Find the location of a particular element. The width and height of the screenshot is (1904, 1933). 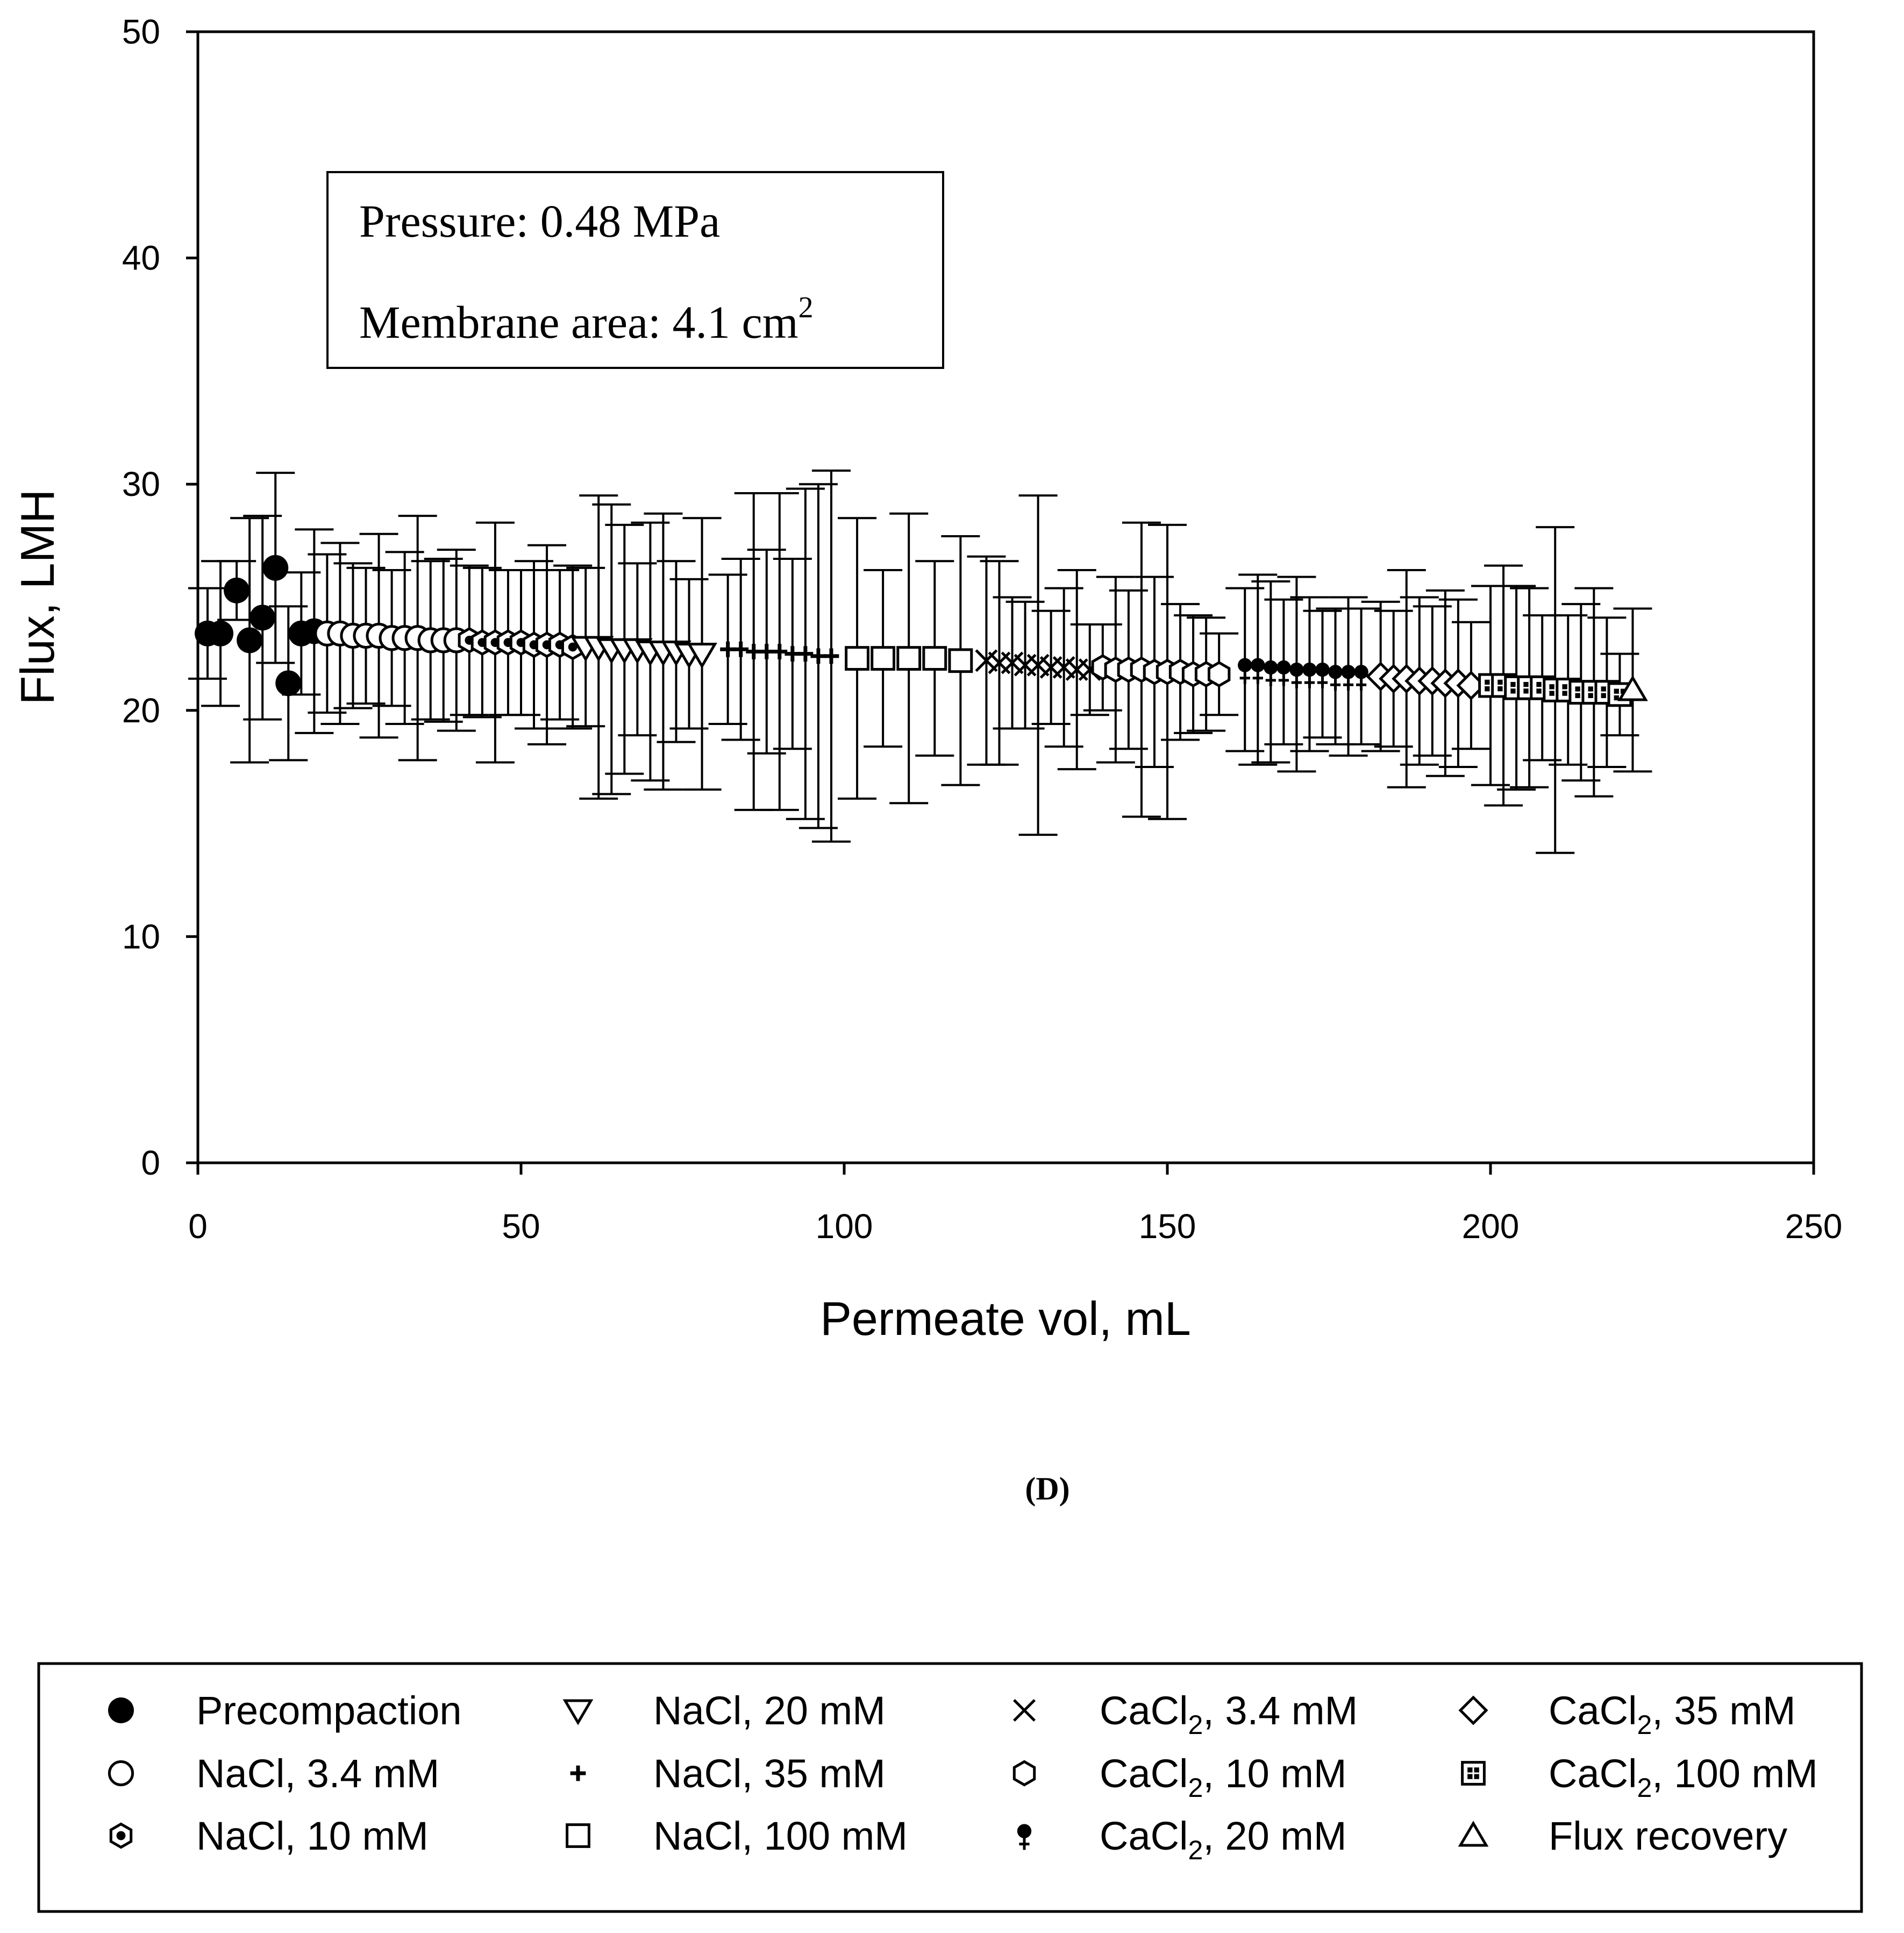

legend-label: CaCl2, 35 mM is located at coordinates (1672, 1714).